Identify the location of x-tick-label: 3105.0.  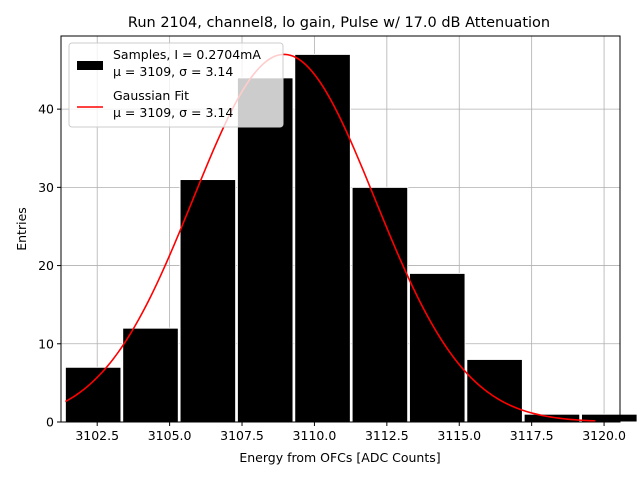
(170, 435).